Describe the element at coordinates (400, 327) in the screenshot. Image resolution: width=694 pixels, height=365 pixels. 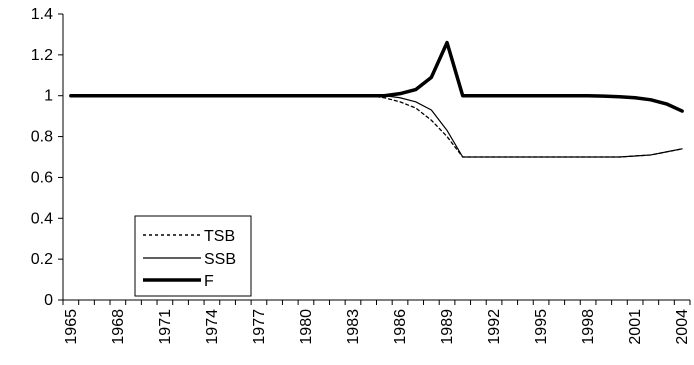
I see `x-tick-label: 1986` at that location.